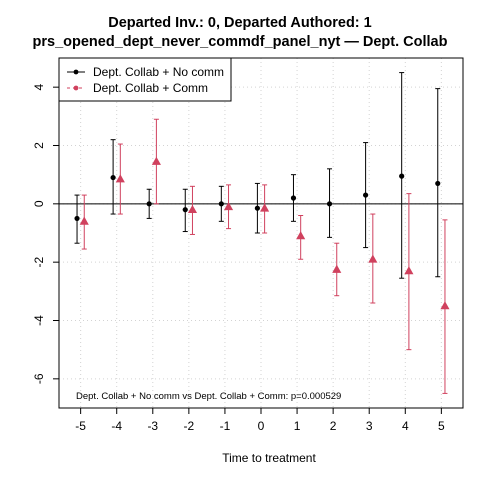 This screenshot has width=480, height=480. I want to click on legend-box, so click(145, 79).